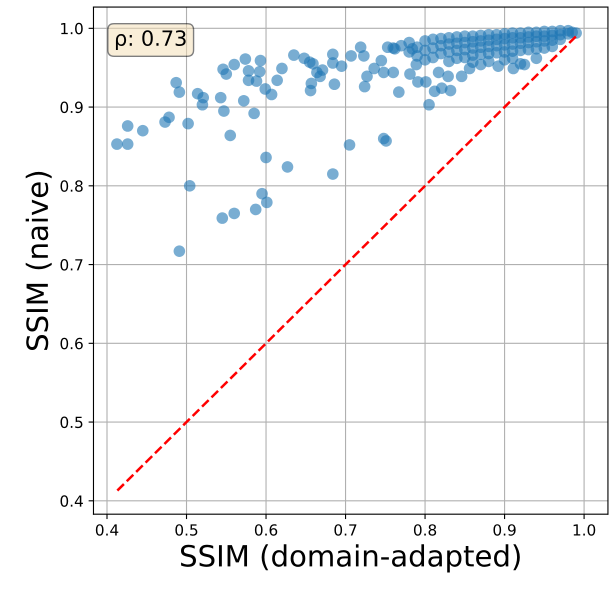 This screenshot has width=611, height=589. I want to click on y-tick-label: 0.7, so click(71, 265).